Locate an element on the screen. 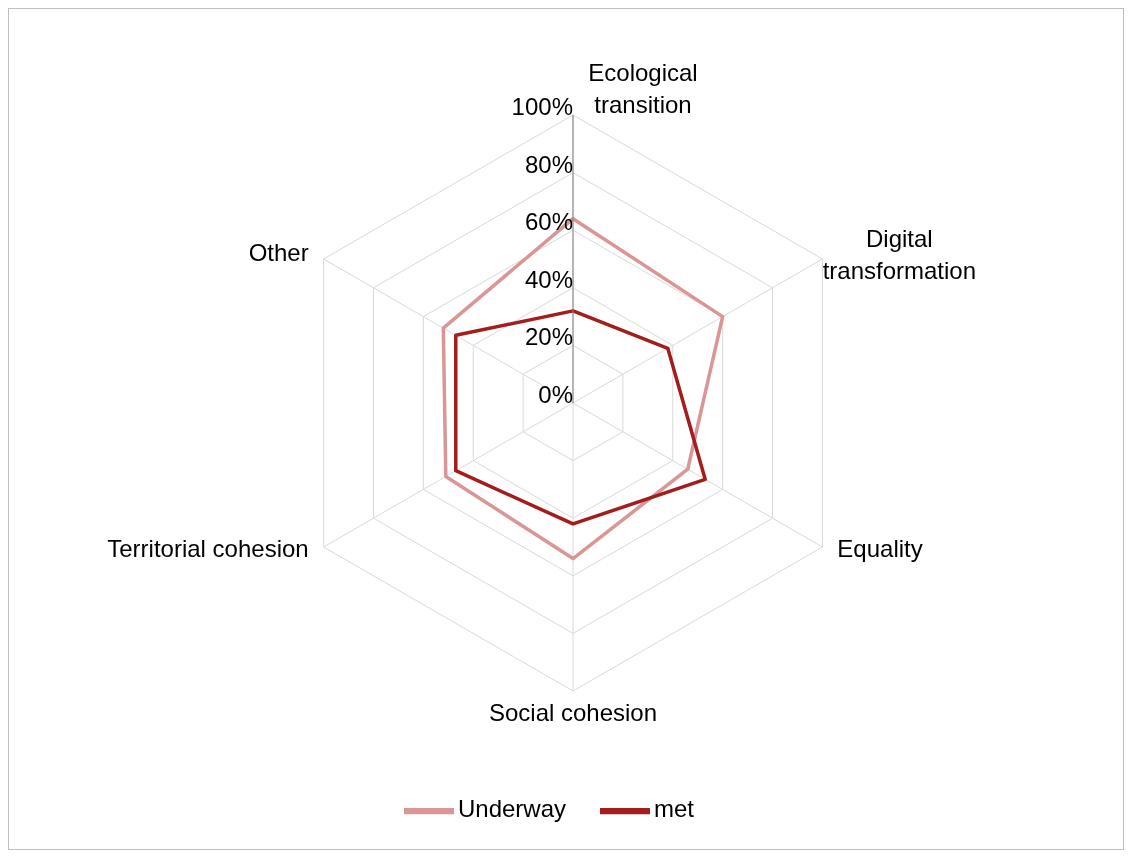  spoke-label: Social cohesion is located at coordinates (573, 712).